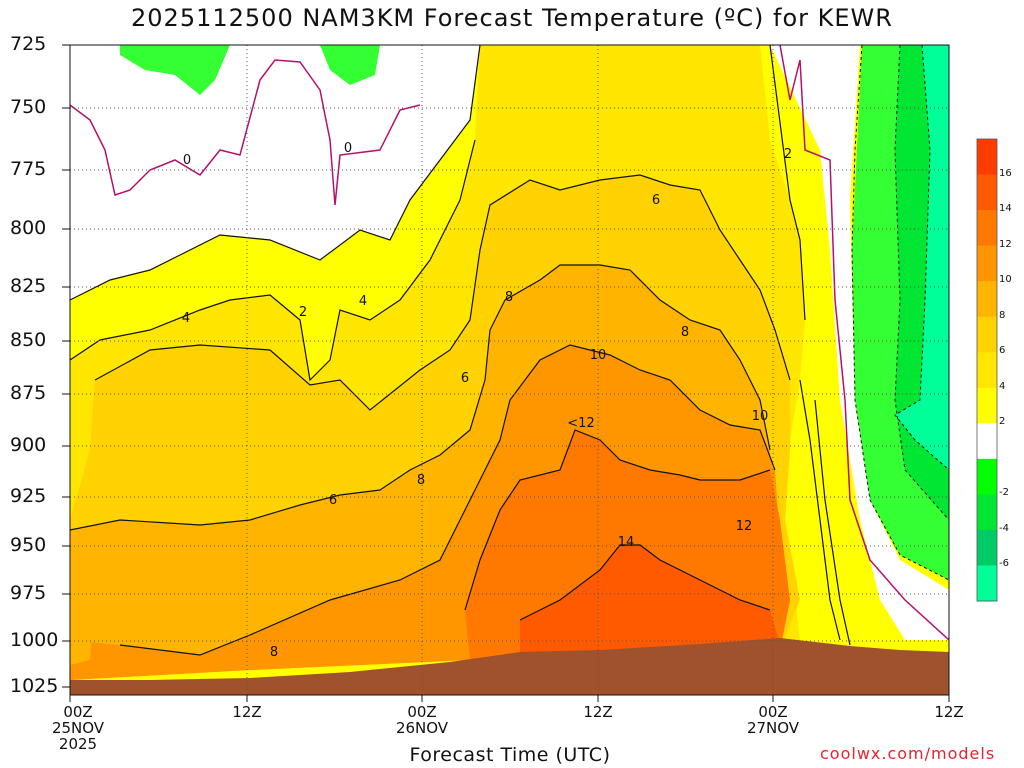 The height and width of the screenshot is (768, 1024). What do you see at coordinates (28, 228) in the screenshot?
I see `y-tick-label: 800` at bounding box center [28, 228].